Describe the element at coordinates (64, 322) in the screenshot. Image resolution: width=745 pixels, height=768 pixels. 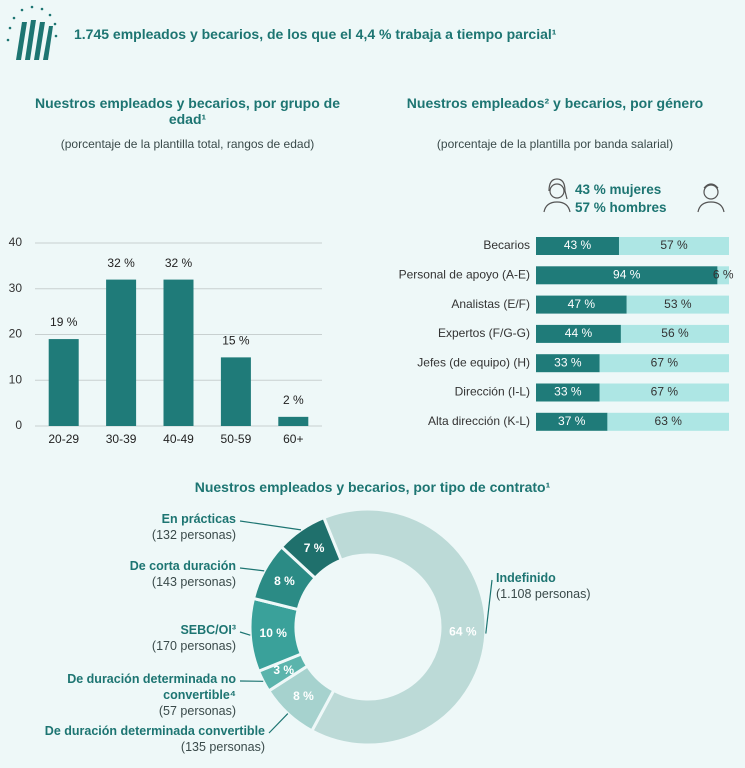
I see `value-label: 19 %` at that location.